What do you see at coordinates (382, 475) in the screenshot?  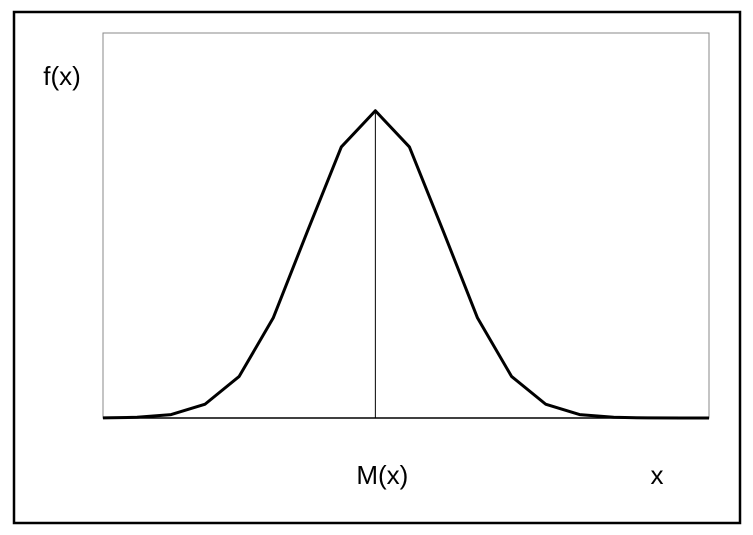 I see `mean-label: M(x)` at bounding box center [382, 475].